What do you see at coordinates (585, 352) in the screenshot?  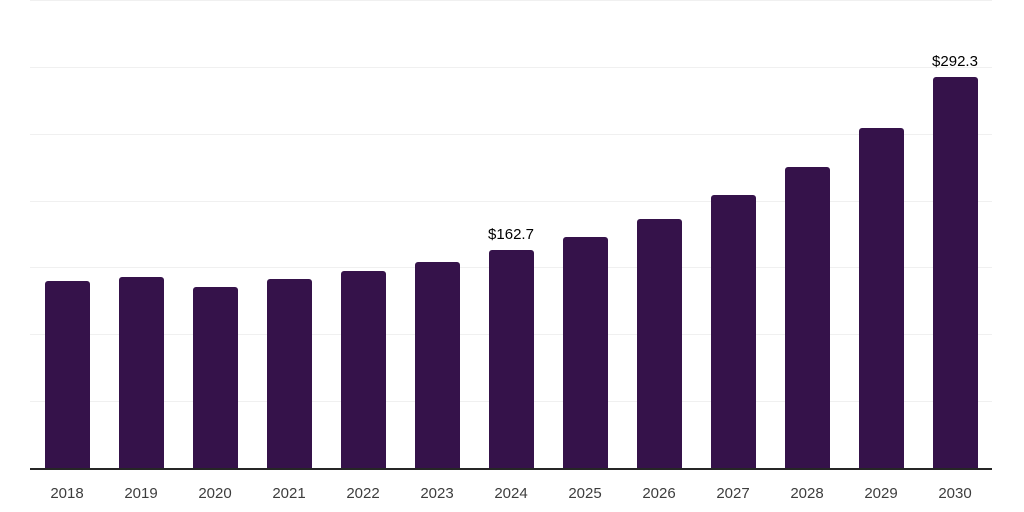 I see `bar-2025` at bounding box center [585, 352].